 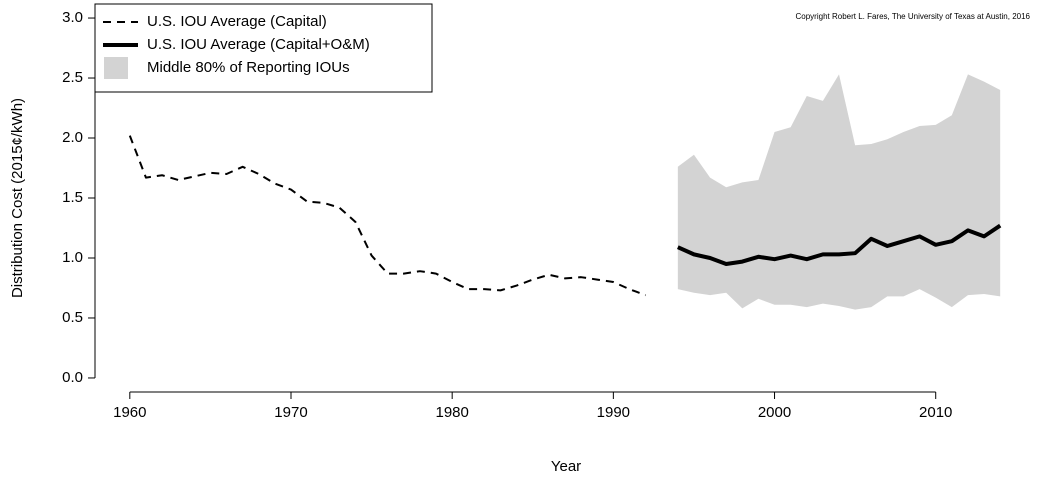 I want to click on legend-box, so click(x=263, y=48).